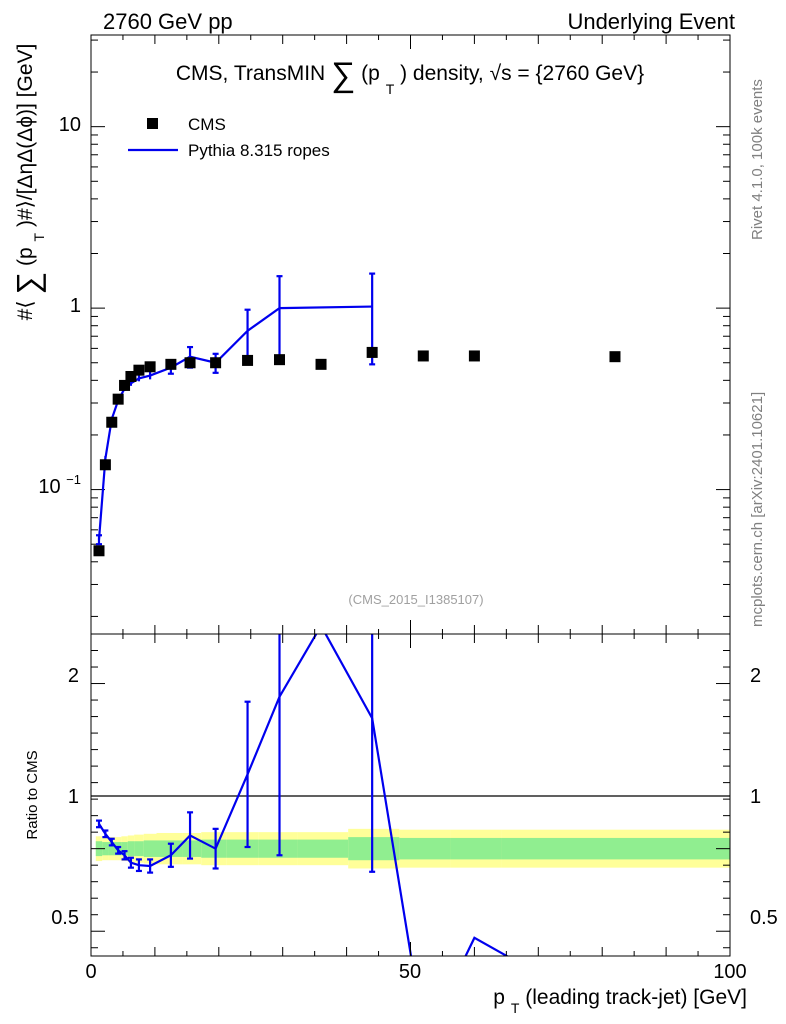  What do you see at coordinates (168, 21) in the screenshot?
I see `header-left: 2760 GeV pp` at bounding box center [168, 21].